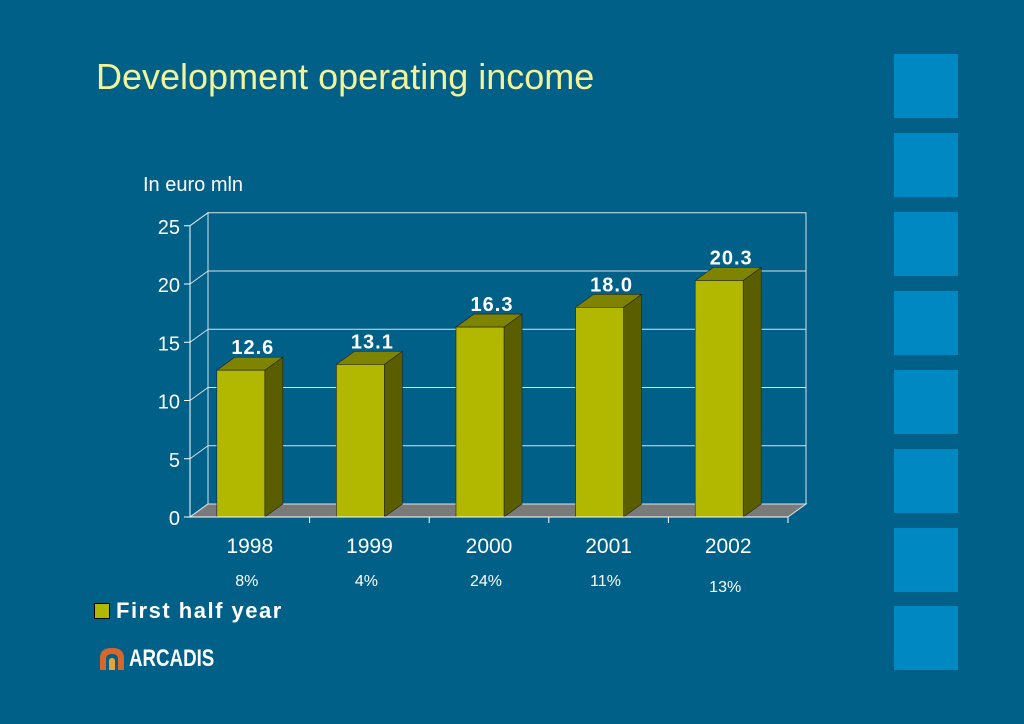 Image resolution: width=1024 pixels, height=724 pixels. I want to click on arcadis-logo: ARCADIS, so click(168, 659).